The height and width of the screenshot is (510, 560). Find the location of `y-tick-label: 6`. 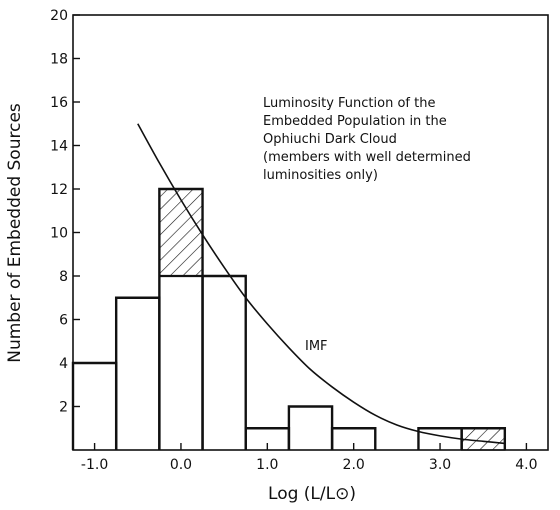

y-tick-label: 6 is located at coordinates (63, 321).